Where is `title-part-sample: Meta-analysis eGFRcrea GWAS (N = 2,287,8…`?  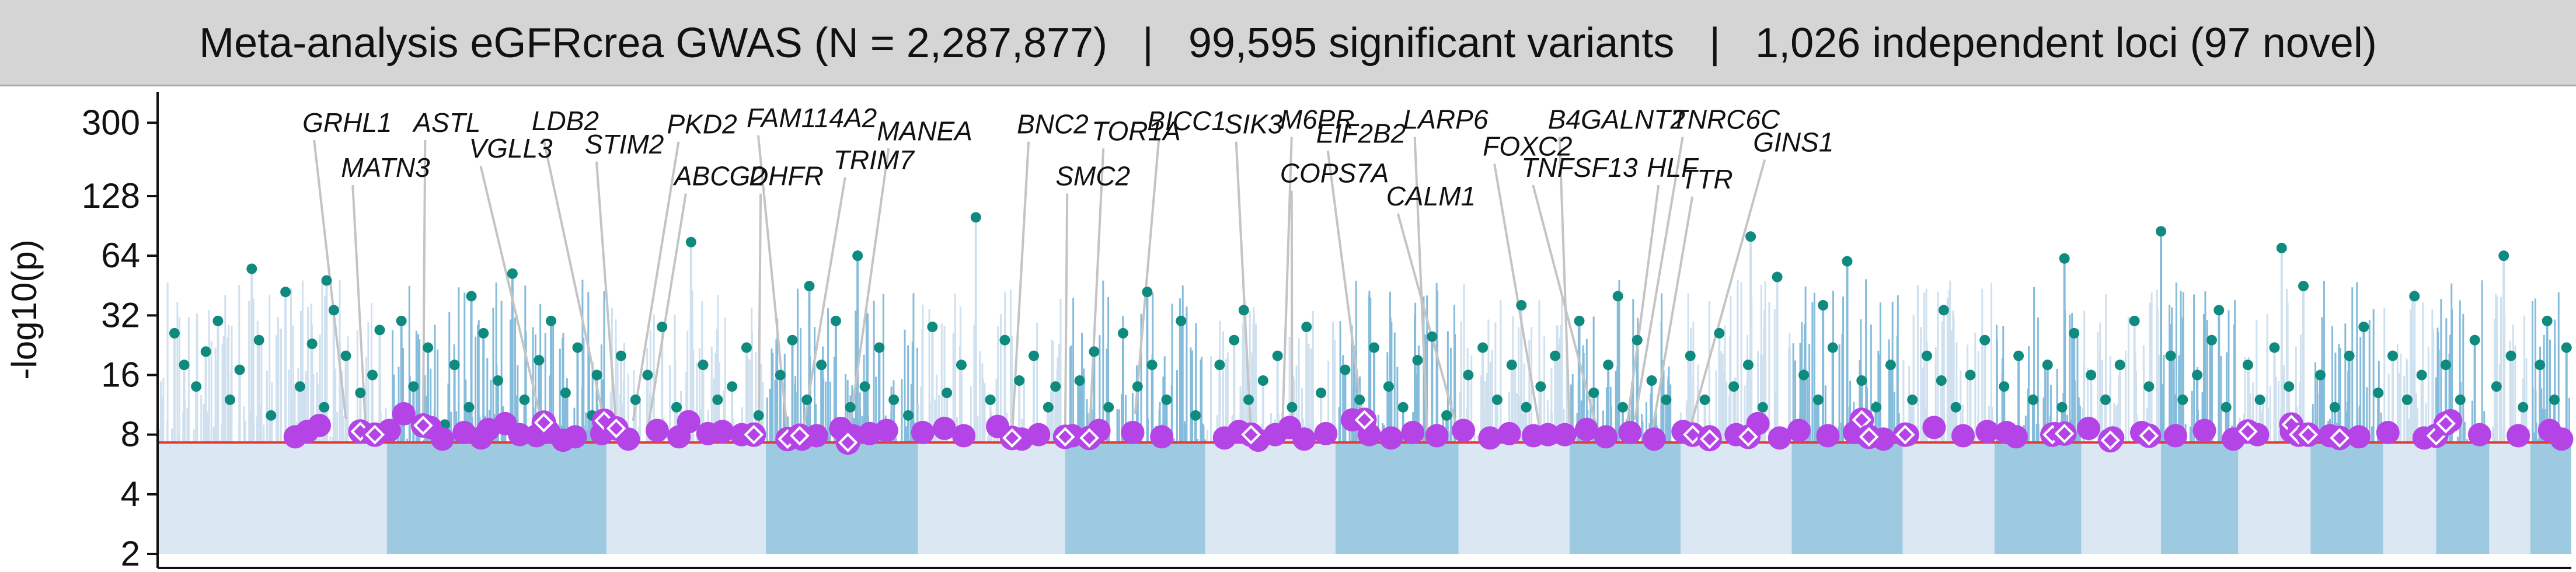
title-part-sample: Meta-analysis eGFRcrea GWAS (N = 2,287,8… is located at coordinates (654, 43).